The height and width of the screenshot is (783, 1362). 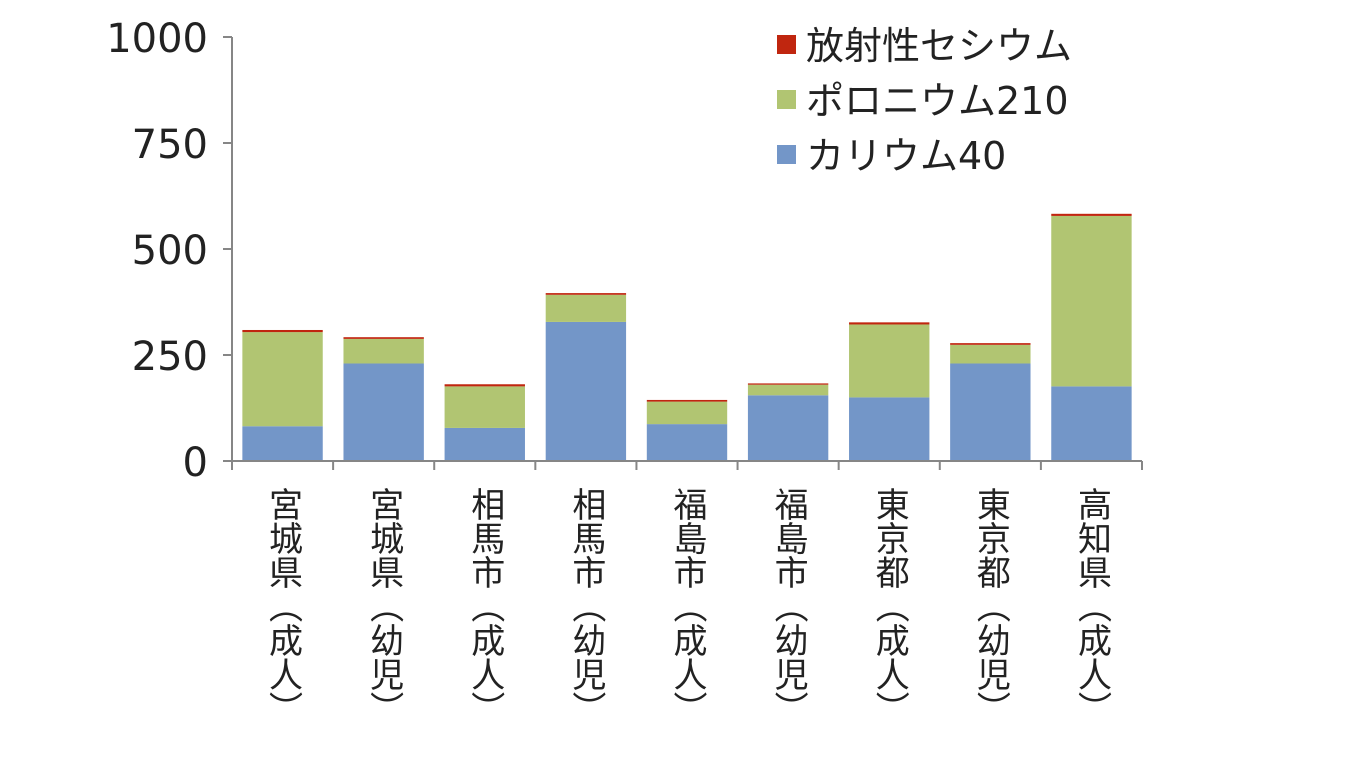 I want to click on x-category-label: 相馬市（幼児）, so click(x=586, y=606).